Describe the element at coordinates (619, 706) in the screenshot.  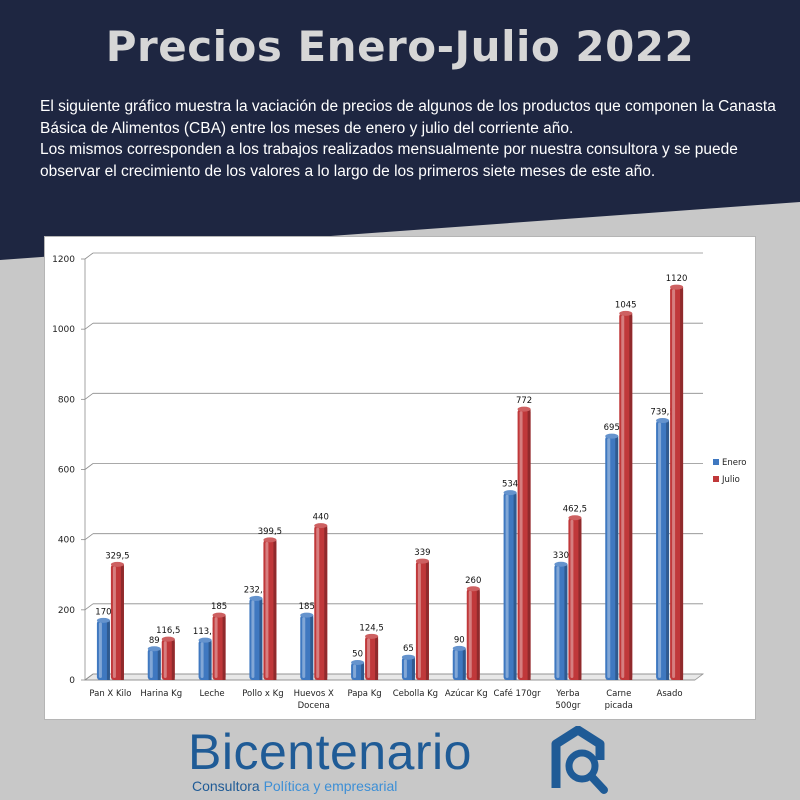
I see `x-tick-label-line: picada` at that location.